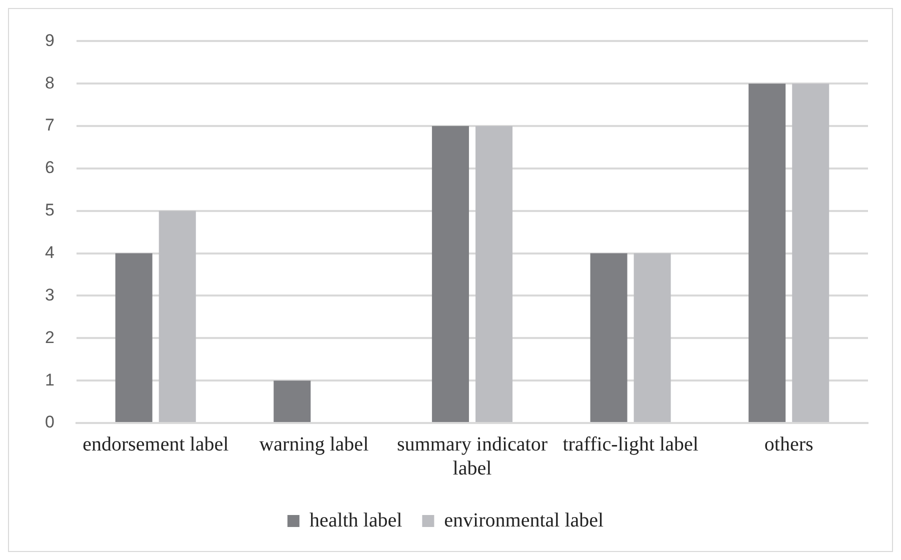 The image size is (901, 560). What do you see at coordinates (49, 82) in the screenshot?
I see `y-tick-label: 8` at bounding box center [49, 82].